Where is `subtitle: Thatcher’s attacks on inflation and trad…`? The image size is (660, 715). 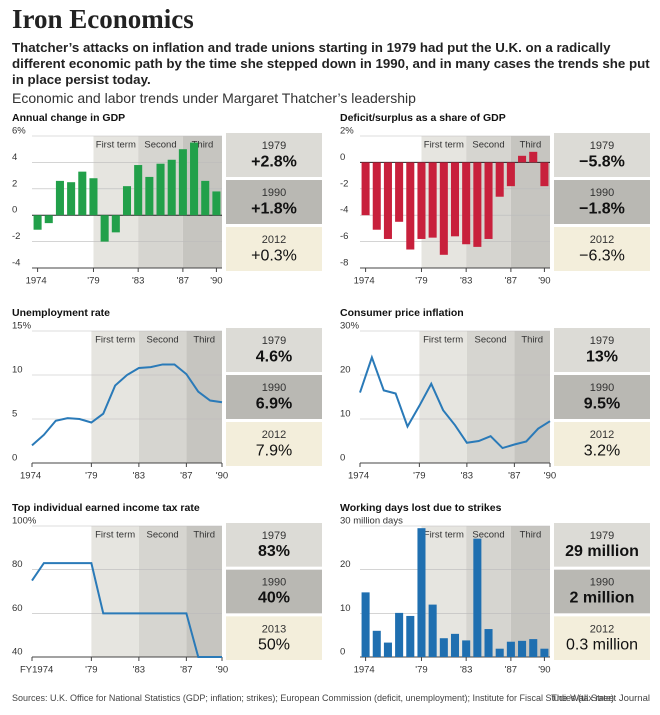
subtitle: Thatcher’s attacks on inflation and trad… is located at coordinates (331, 63).